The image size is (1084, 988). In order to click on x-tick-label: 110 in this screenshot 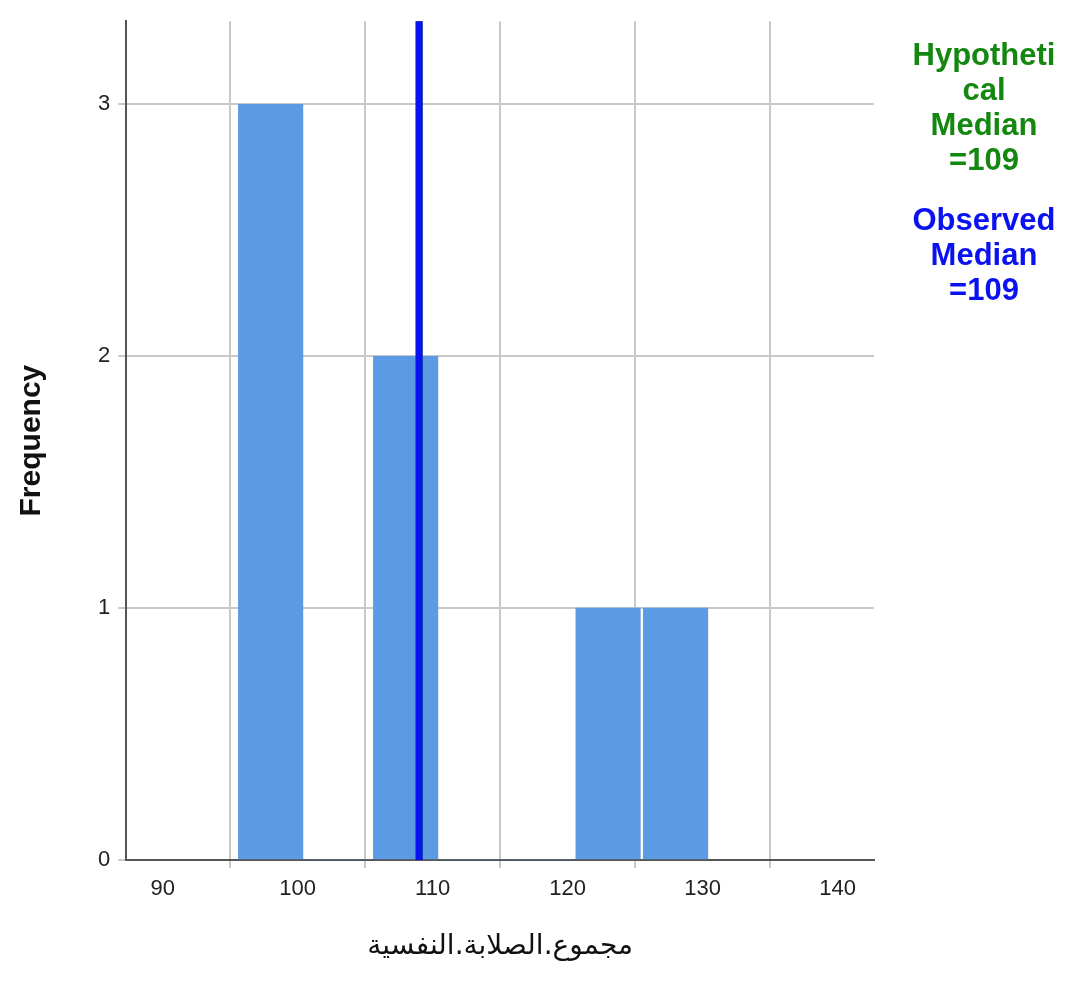, I will do `click(433, 888)`.